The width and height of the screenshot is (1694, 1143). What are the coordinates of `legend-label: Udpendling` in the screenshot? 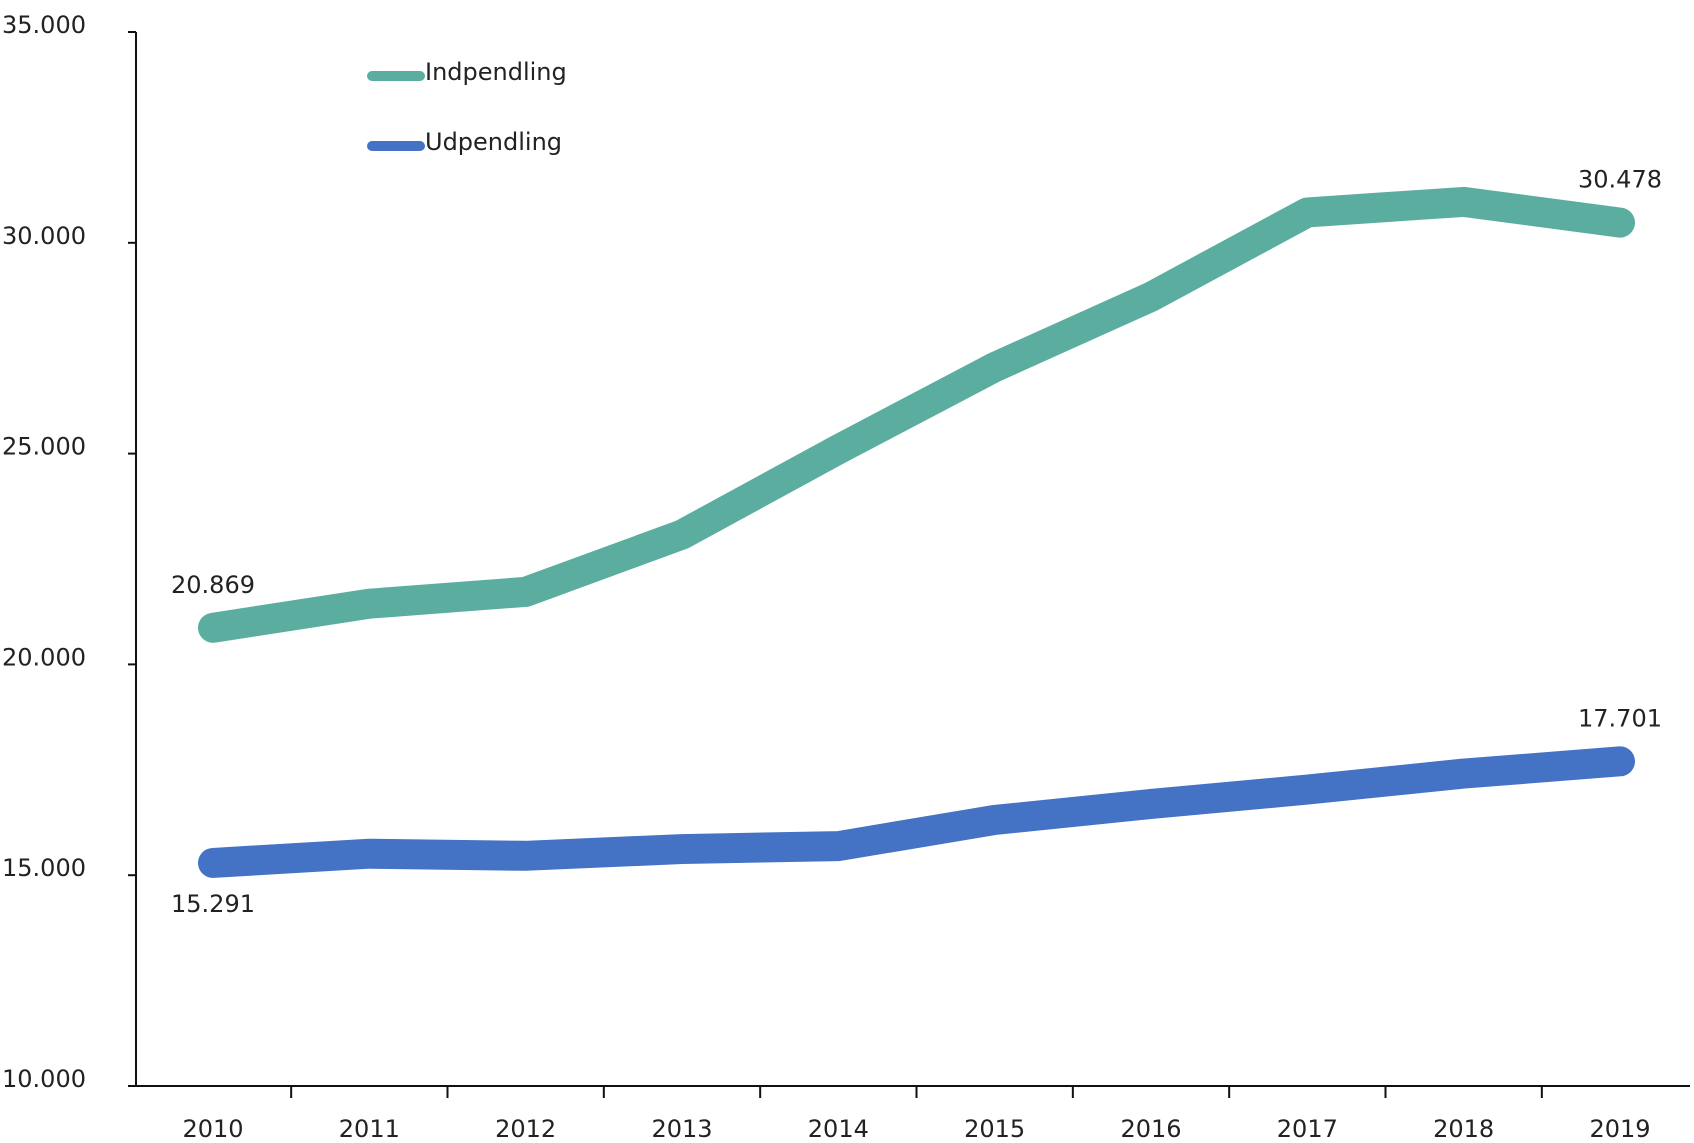 It's located at (493, 142).